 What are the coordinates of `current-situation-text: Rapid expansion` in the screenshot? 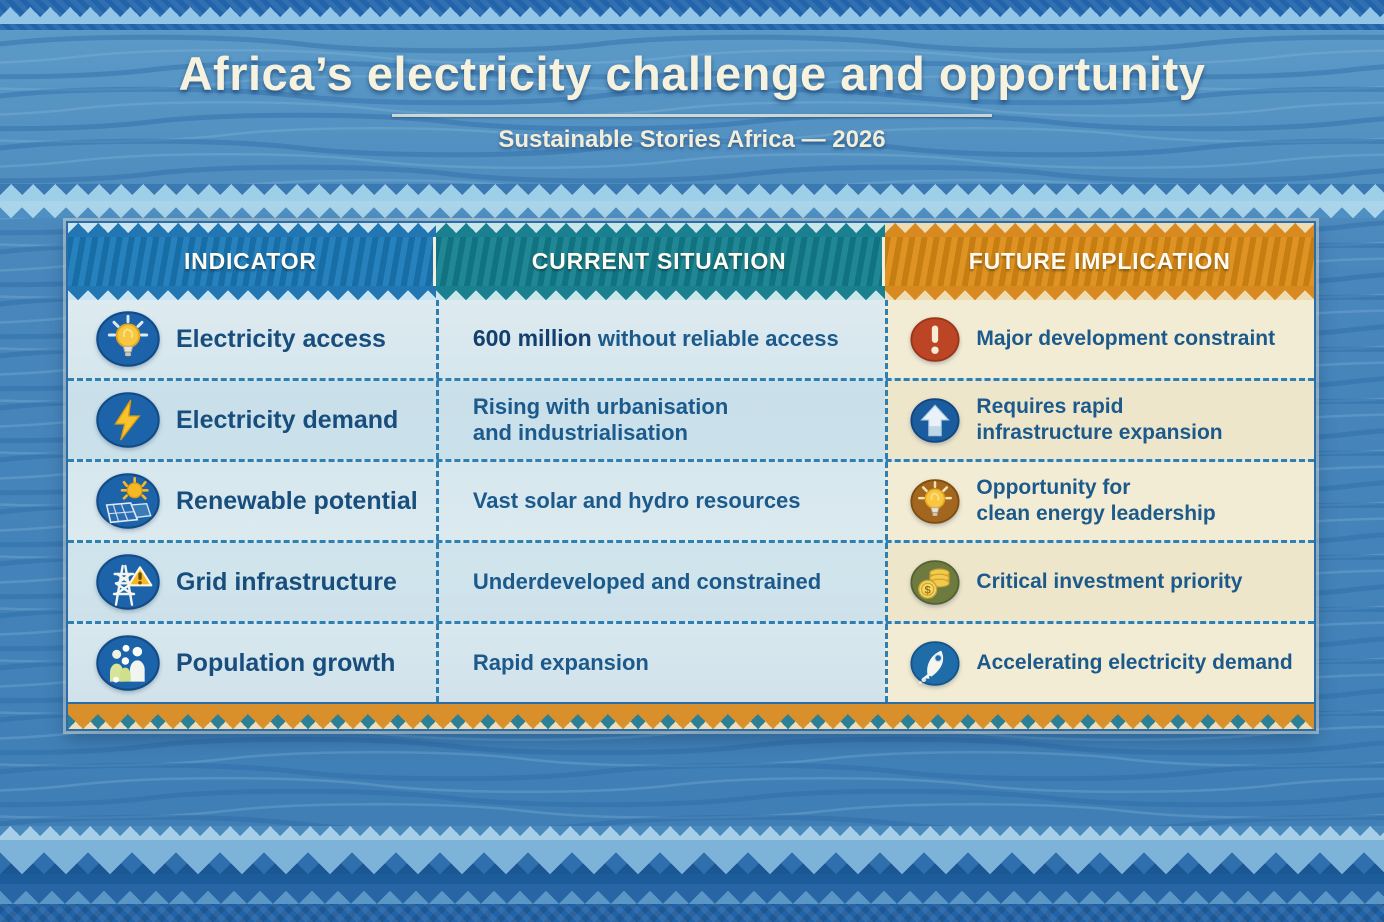 It's located at (560, 662).